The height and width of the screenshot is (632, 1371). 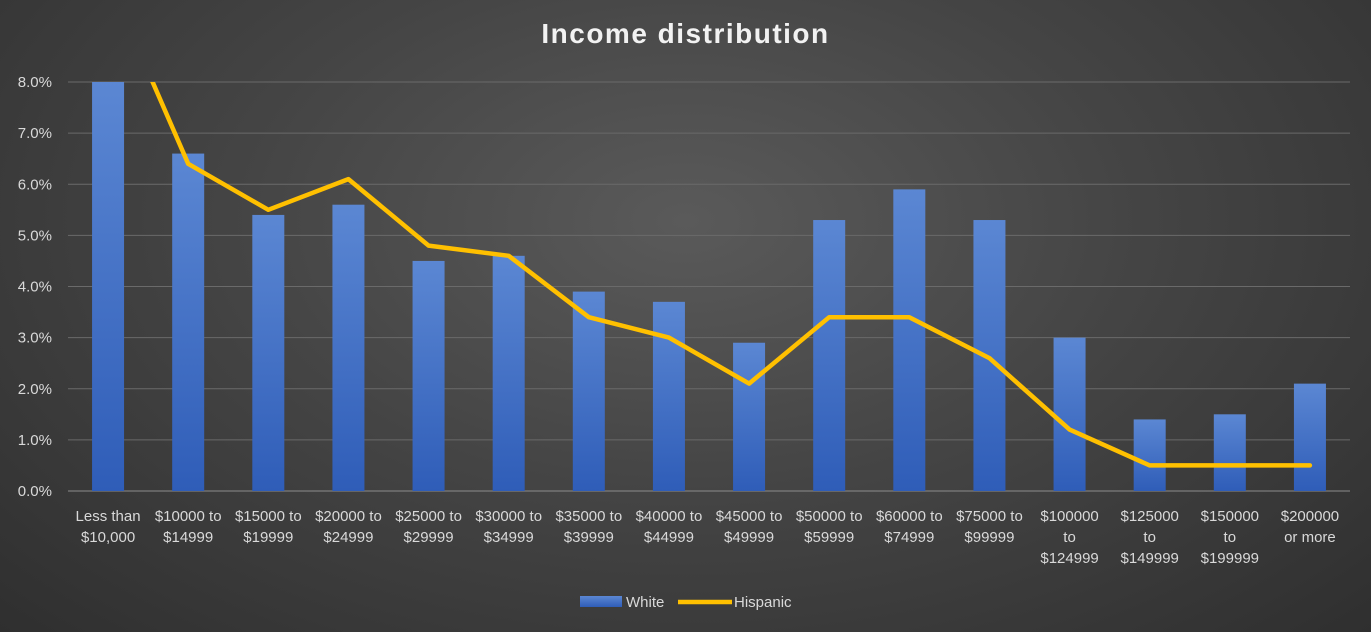 What do you see at coordinates (35, 133) in the screenshot?
I see `y-tick-label: 7.0%` at bounding box center [35, 133].